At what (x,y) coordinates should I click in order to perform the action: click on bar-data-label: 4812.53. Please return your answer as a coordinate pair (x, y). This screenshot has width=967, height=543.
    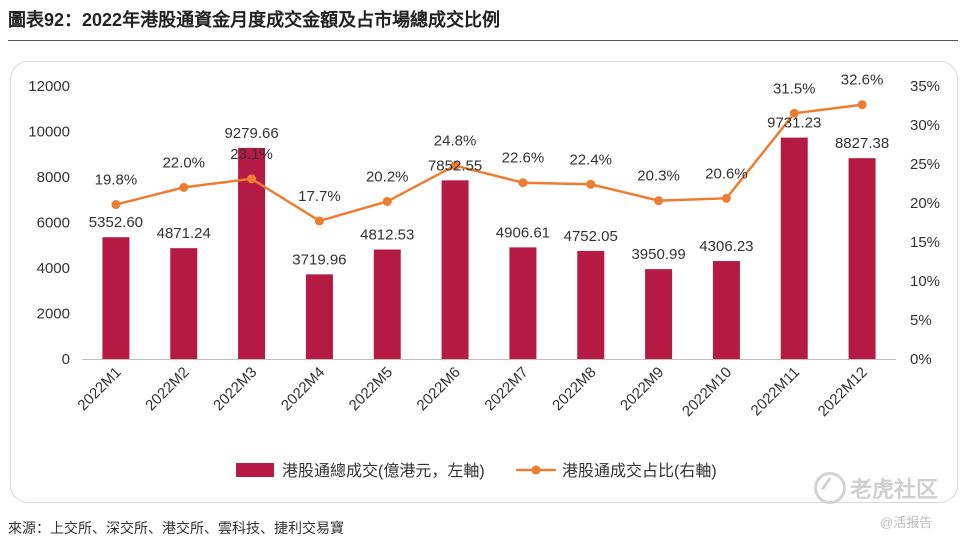
    Looking at the image, I should click on (387, 235).